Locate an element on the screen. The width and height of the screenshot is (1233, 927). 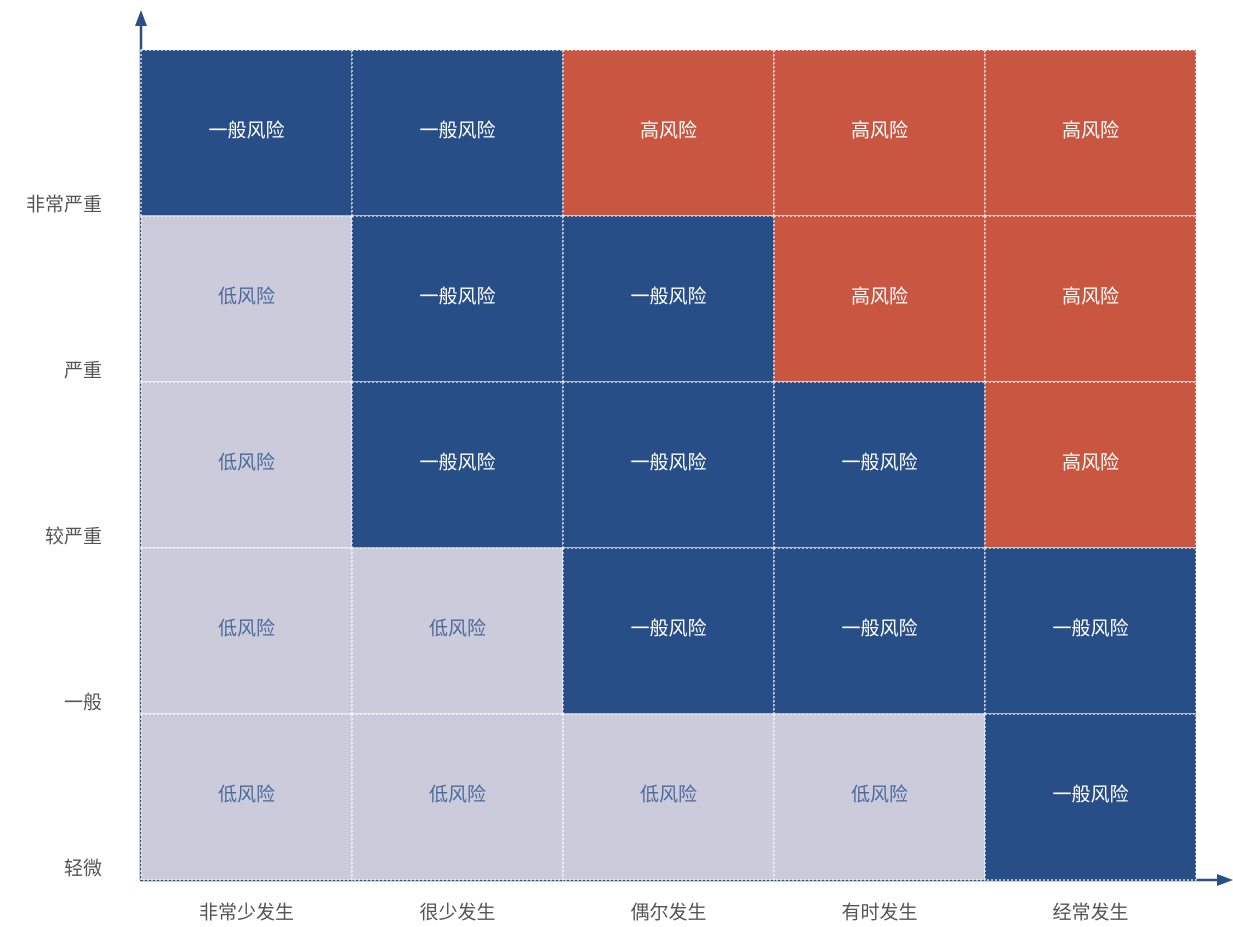
y-axis-arrow is located at coordinates (141, 18).